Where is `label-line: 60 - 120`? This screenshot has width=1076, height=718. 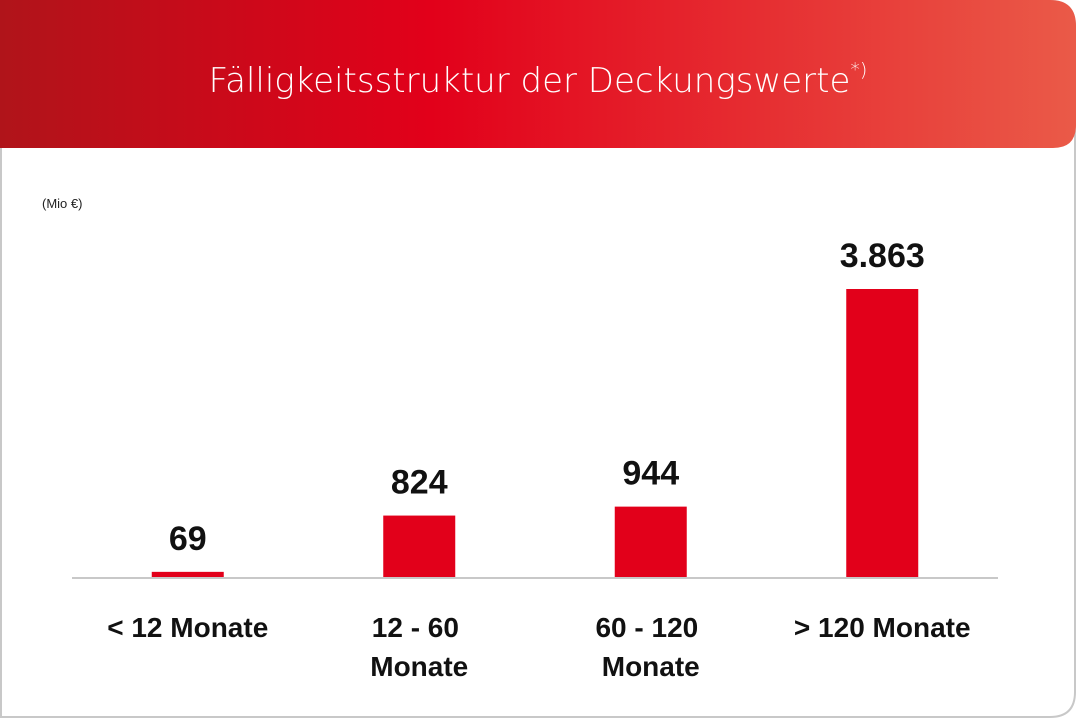
label-line: 60 - 120 is located at coordinates (650, 627).